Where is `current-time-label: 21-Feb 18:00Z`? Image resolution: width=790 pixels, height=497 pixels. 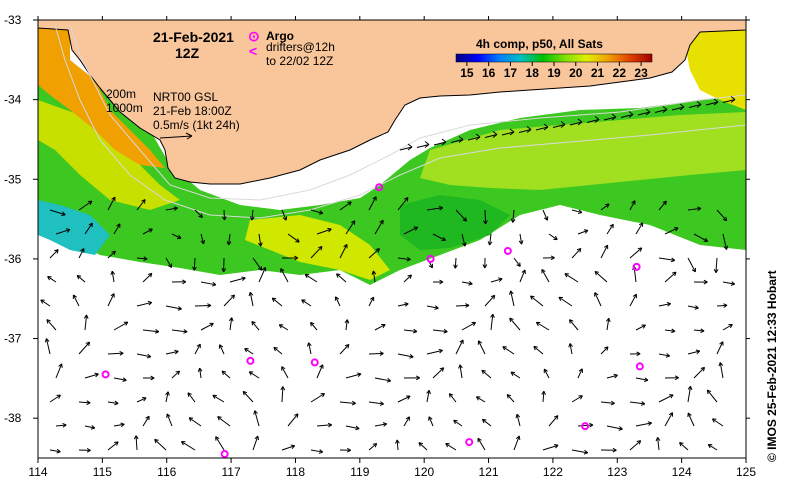
current-time-label: 21-Feb 18:00Z is located at coordinates (192, 111).